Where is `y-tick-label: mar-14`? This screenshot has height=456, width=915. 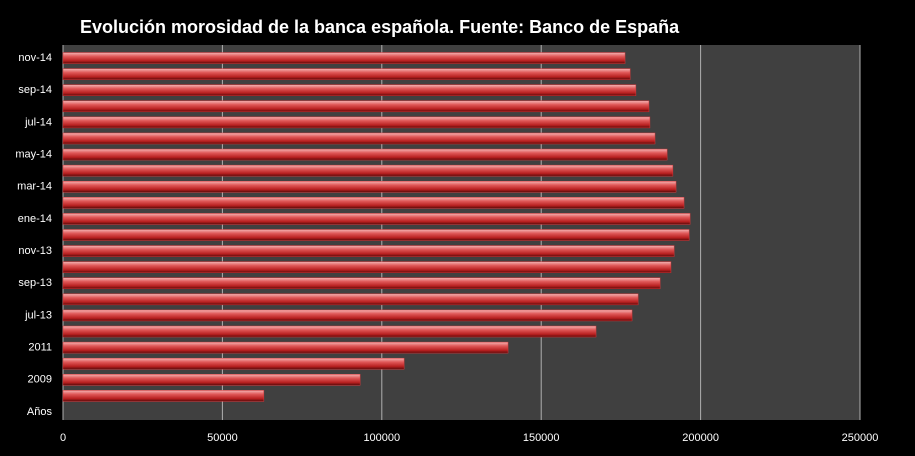 y-tick-label: mar-14 is located at coordinates (34, 187).